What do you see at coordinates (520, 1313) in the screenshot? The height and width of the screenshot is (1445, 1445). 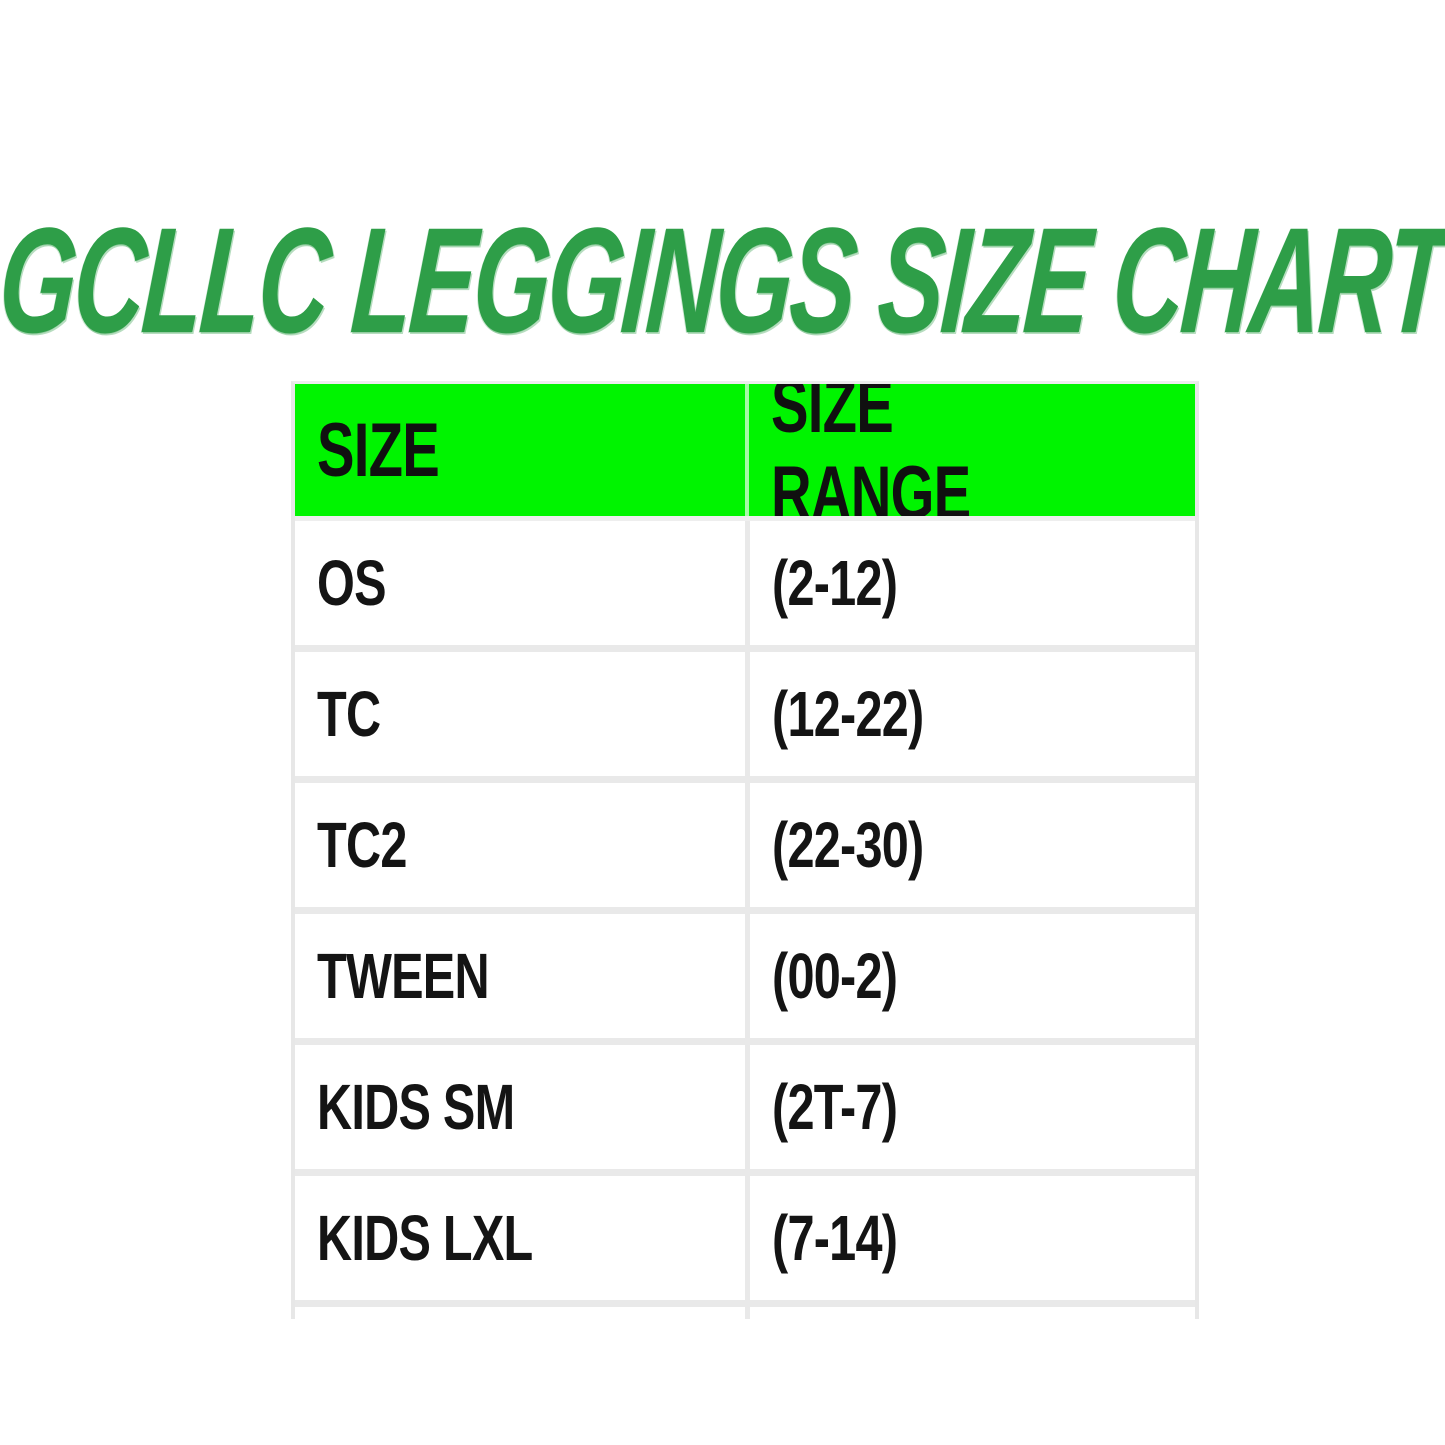 I see `size-cell` at bounding box center [520, 1313].